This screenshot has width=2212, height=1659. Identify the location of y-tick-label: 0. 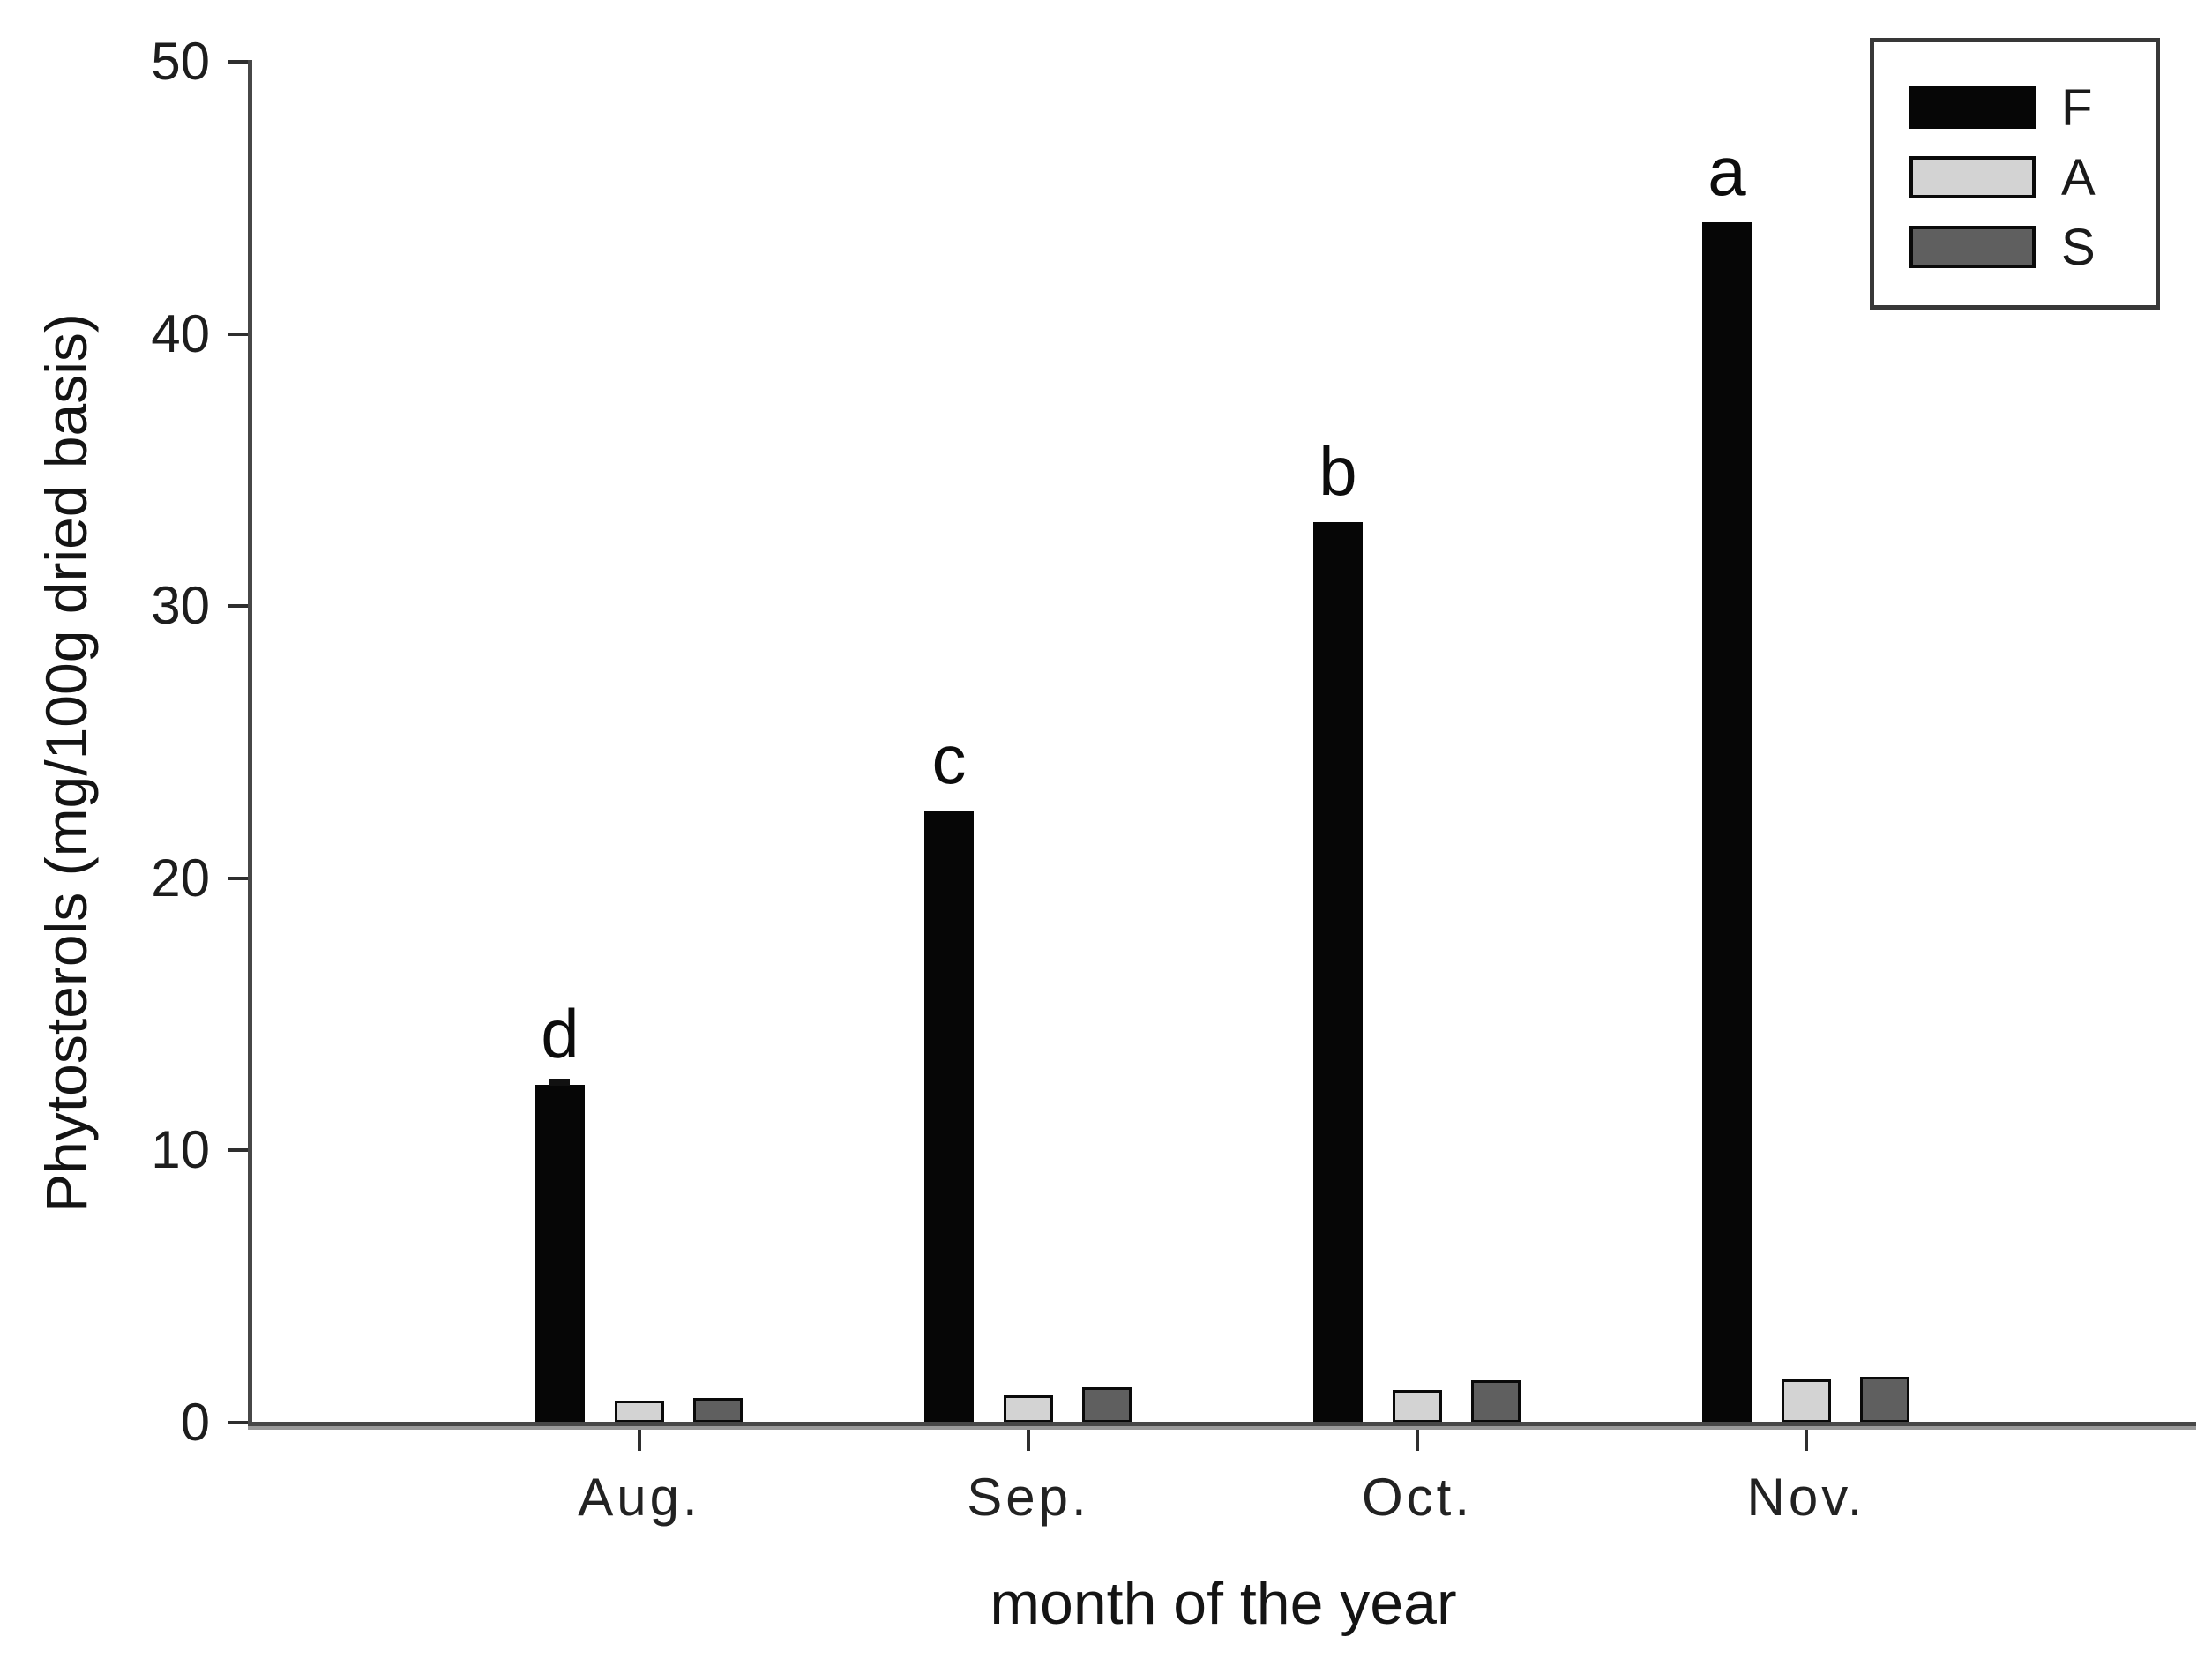
(195, 1422).